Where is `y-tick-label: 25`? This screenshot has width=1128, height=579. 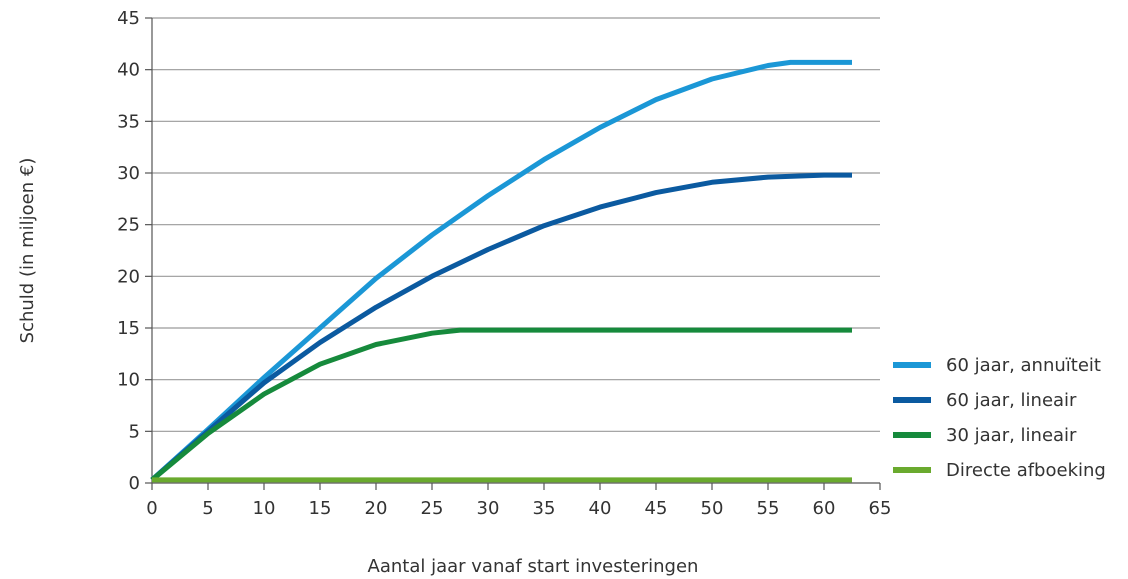
y-tick-label: 25 is located at coordinates (128, 225).